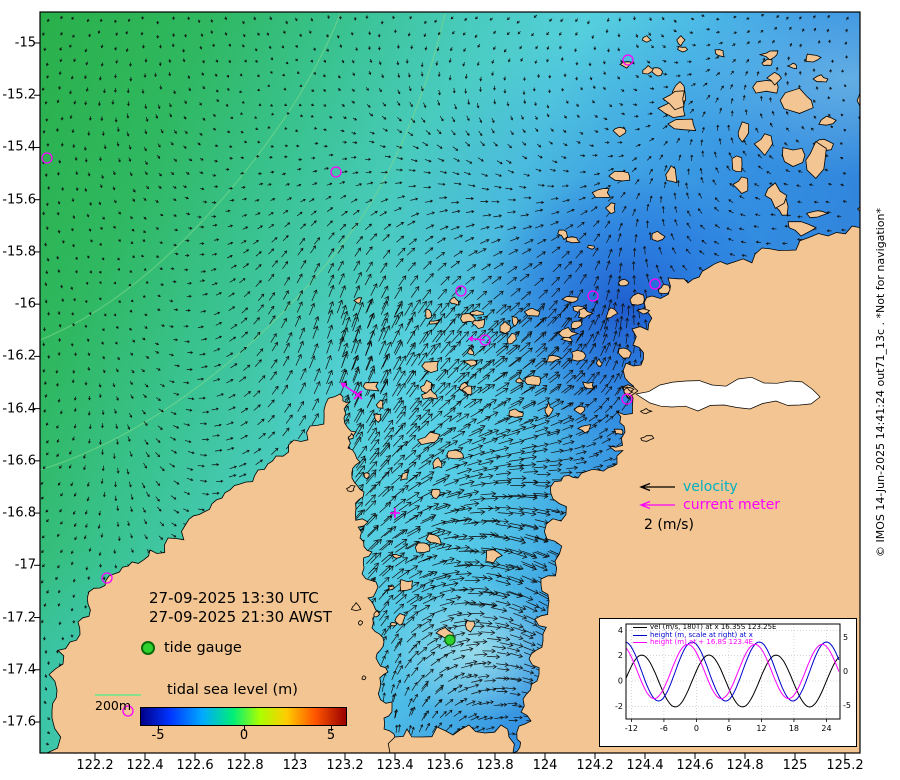 The width and height of the screenshot is (900, 780). I want to click on y-tick-label: -15.6, so click(19, 200).